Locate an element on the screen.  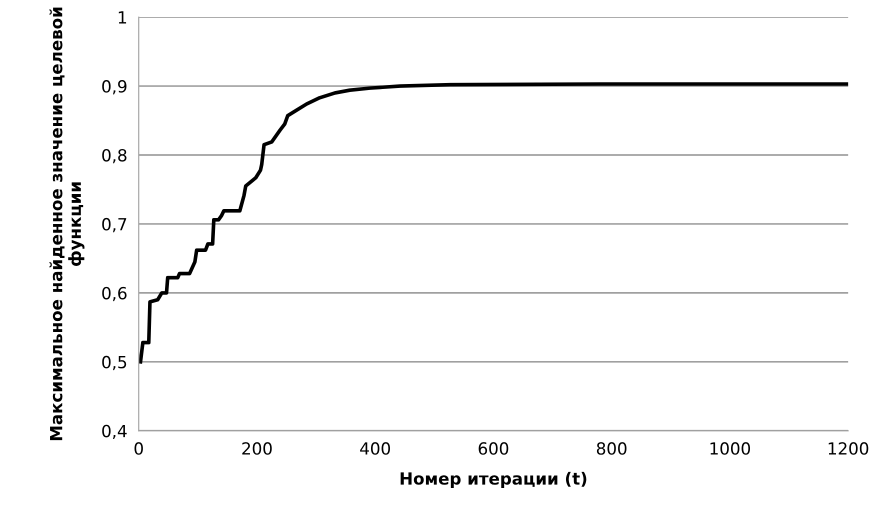
x-tick-label: 0 is located at coordinates (138, 448).